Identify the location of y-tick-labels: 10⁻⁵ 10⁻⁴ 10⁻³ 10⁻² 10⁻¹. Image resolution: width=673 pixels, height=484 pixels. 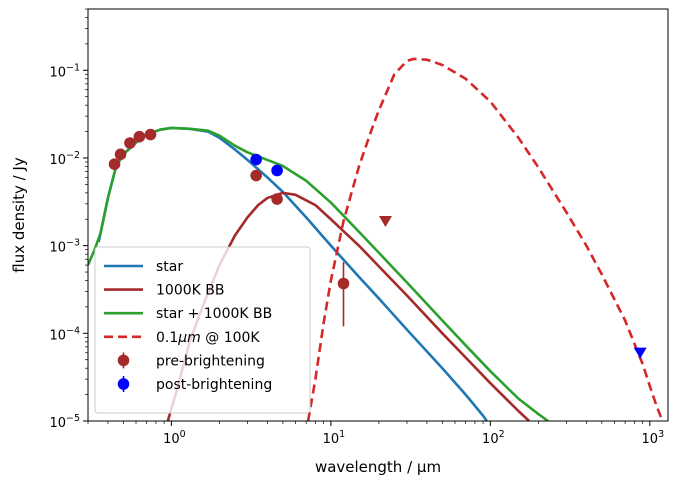
(64, 246).